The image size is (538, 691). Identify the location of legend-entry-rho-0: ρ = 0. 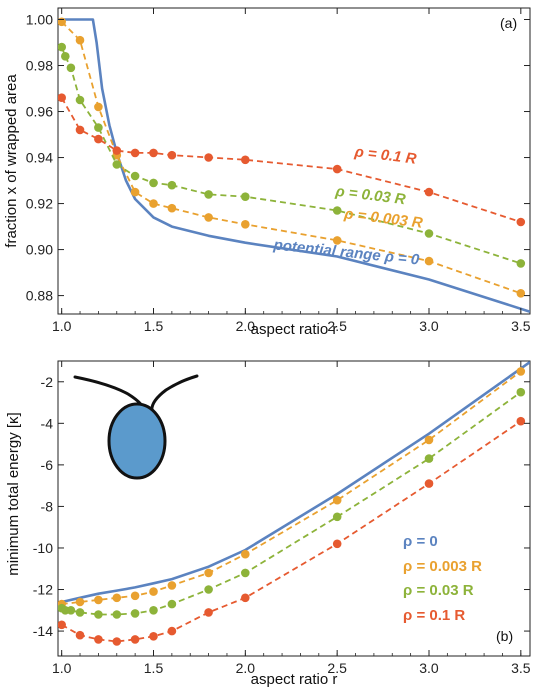
(420, 541).